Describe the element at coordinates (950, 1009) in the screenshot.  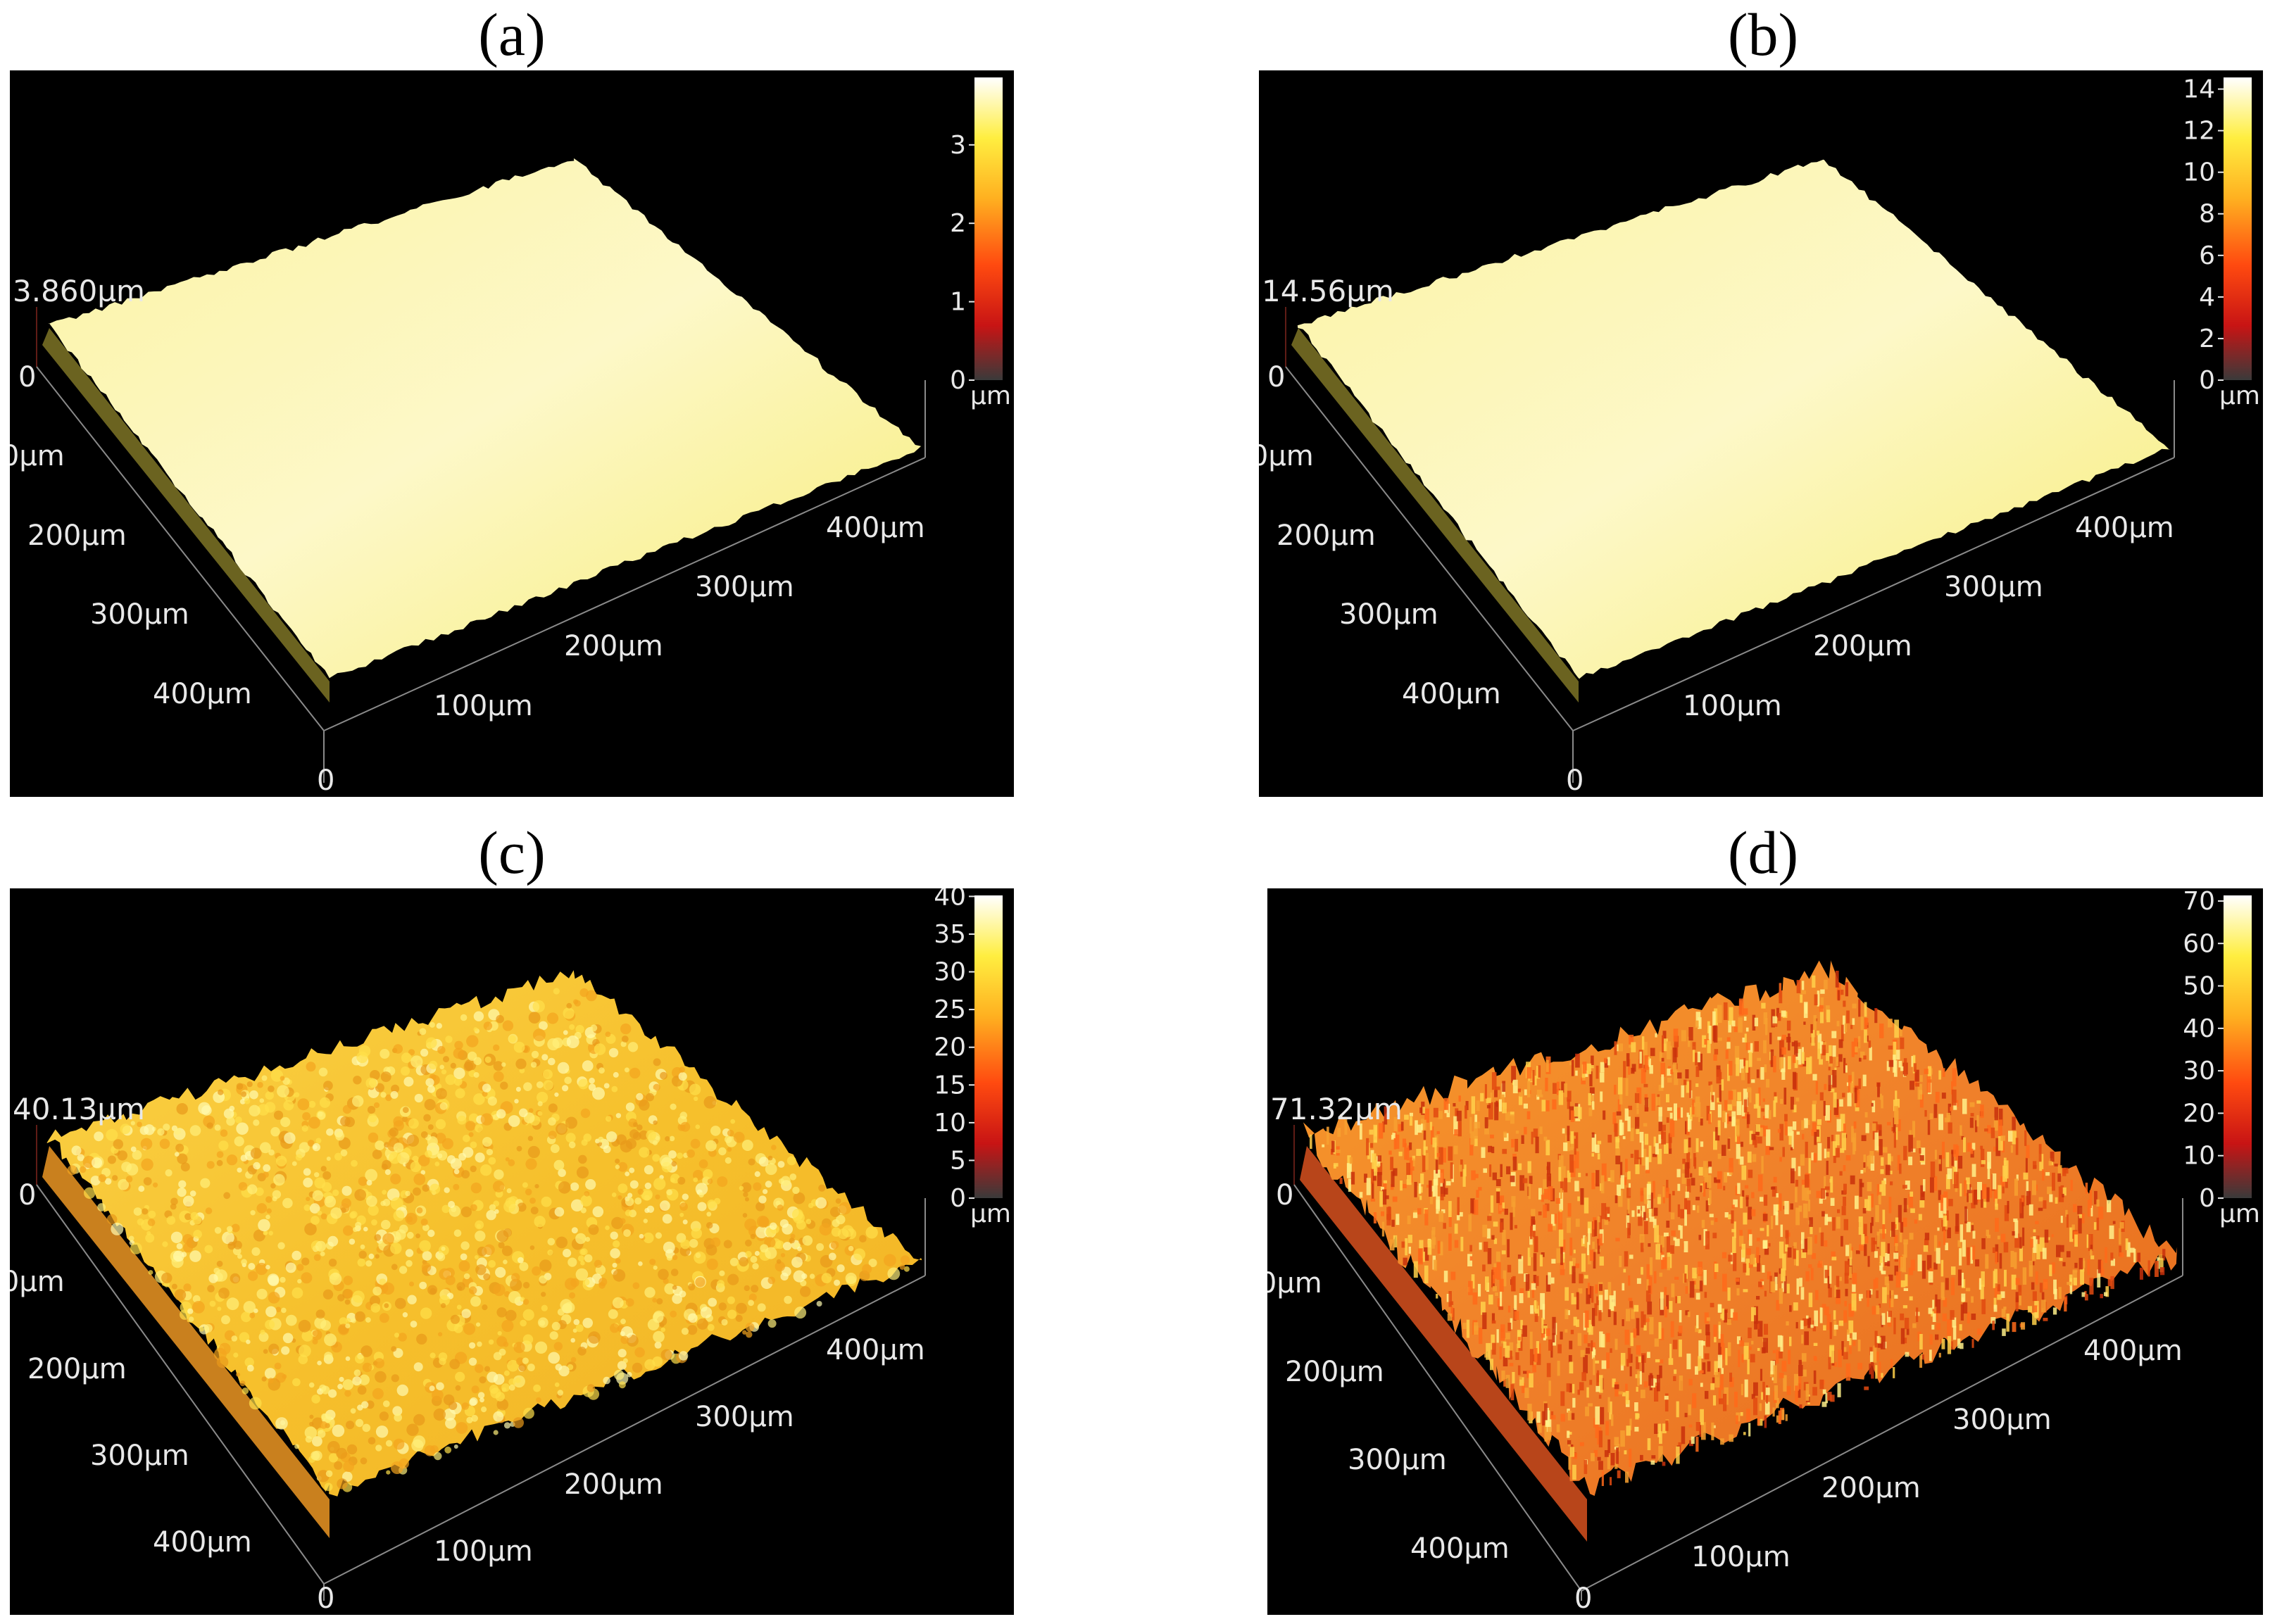
I see `colorbar-tick-label: 25` at that location.